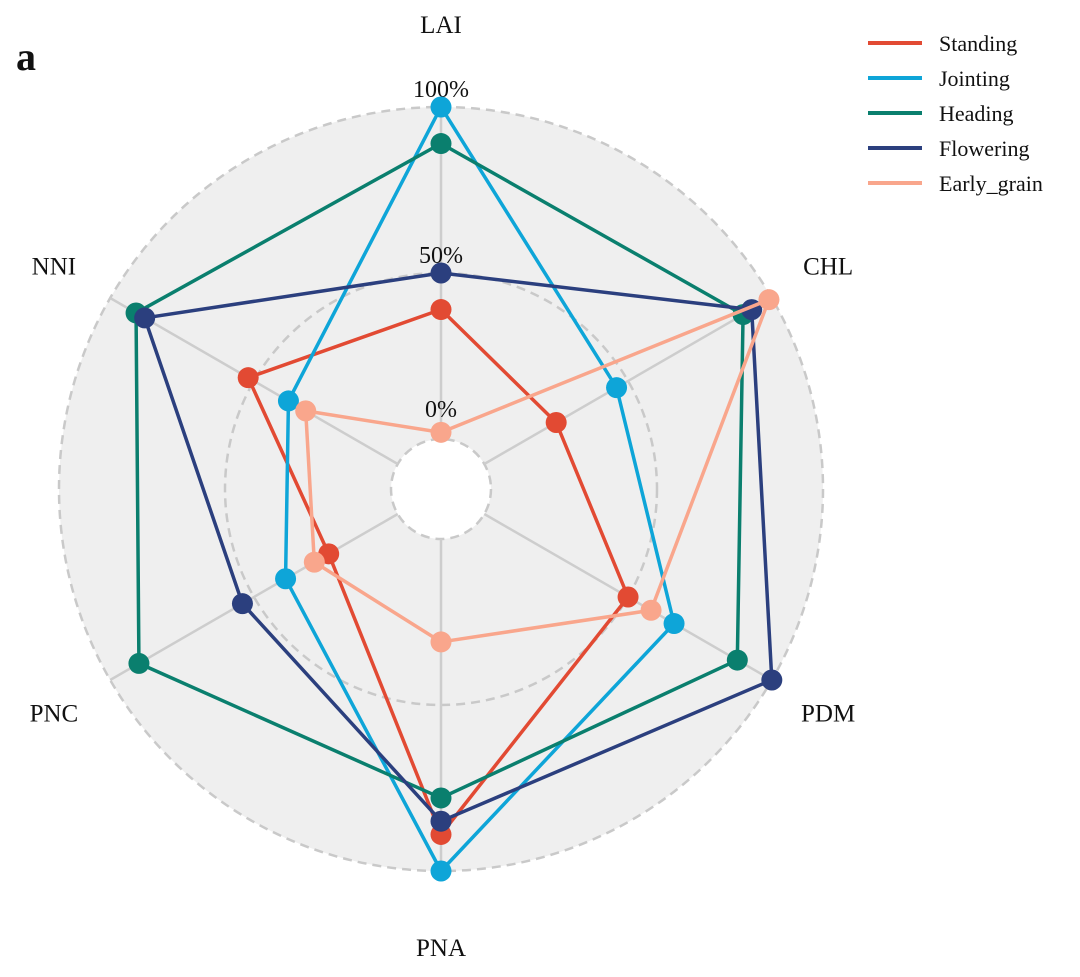 The height and width of the screenshot is (977, 1080). Describe the element at coordinates (628, 597) in the screenshot. I see `data-point-standing-pdm` at that location.